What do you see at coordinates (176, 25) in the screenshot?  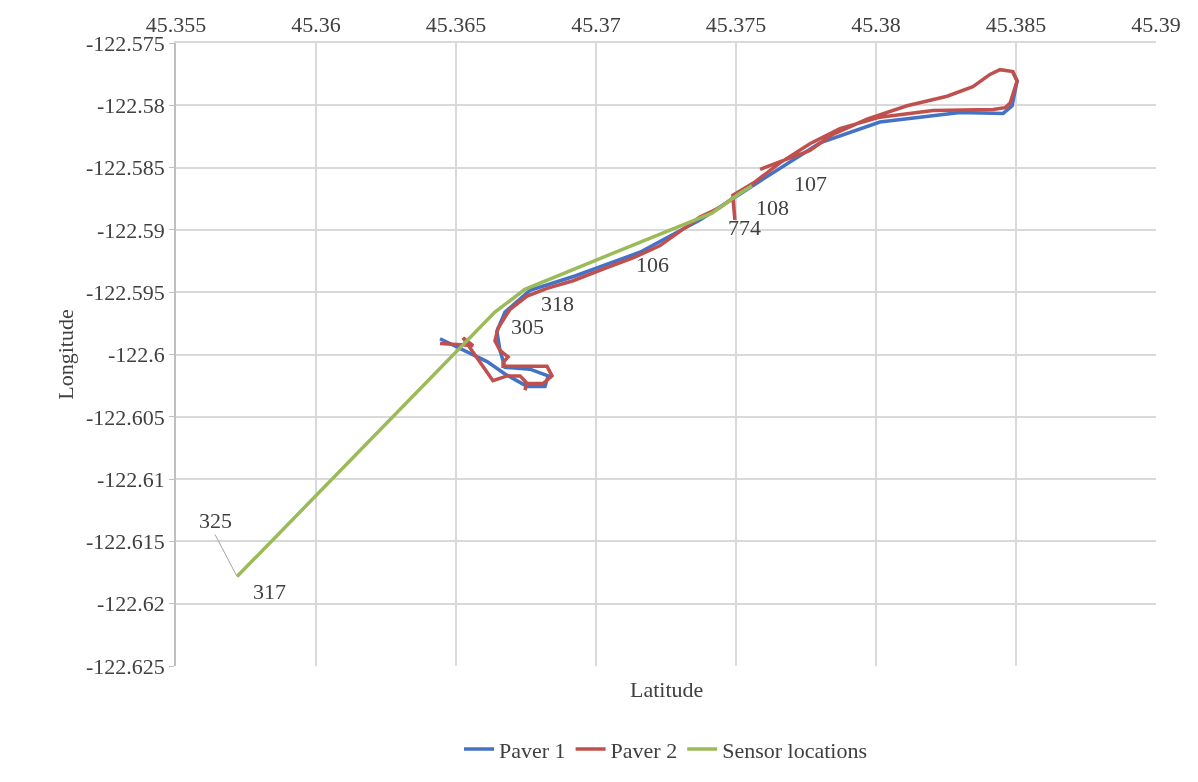 I see `x-tick-label: 45.355` at bounding box center [176, 25].